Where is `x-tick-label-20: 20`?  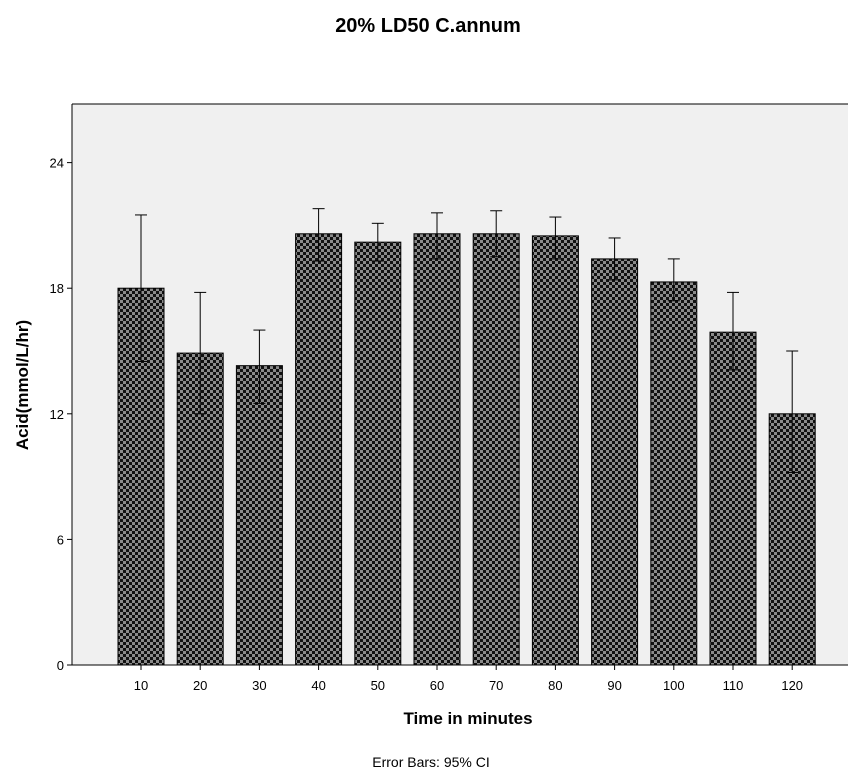
x-tick-label-20: 20 is located at coordinates (200, 685).